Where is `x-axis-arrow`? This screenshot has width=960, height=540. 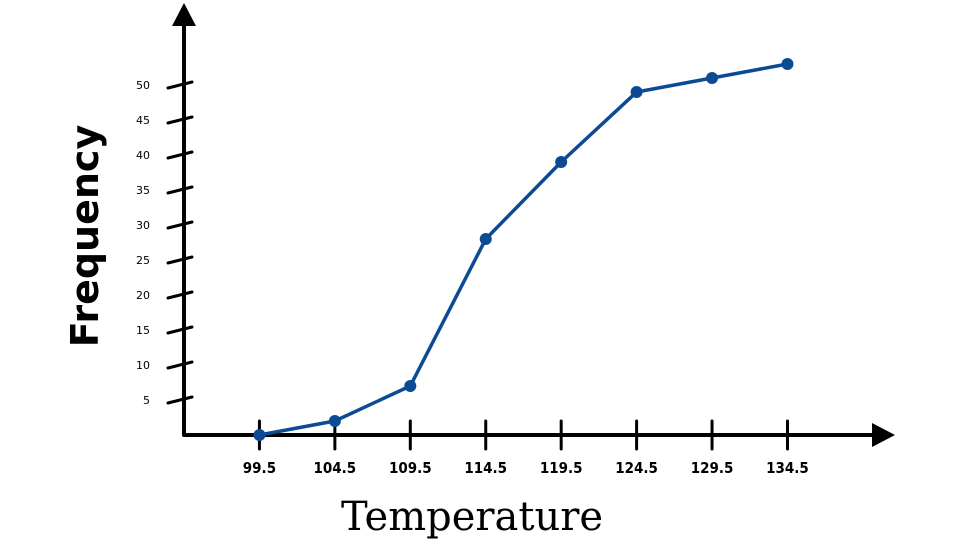
x-axis-arrow is located at coordinates (883, 435).